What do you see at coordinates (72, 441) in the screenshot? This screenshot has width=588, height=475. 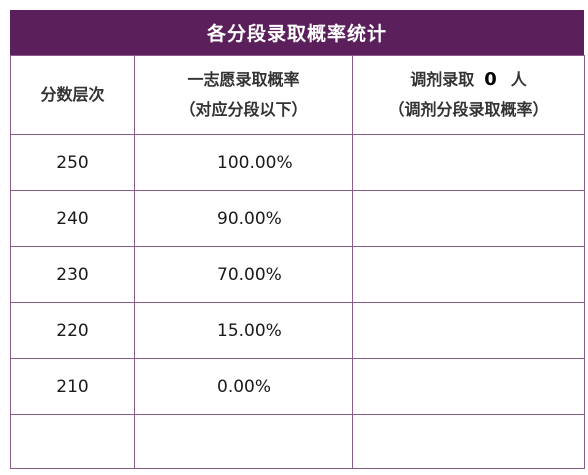 I see `score-cell` at bounding box center [72, 441].